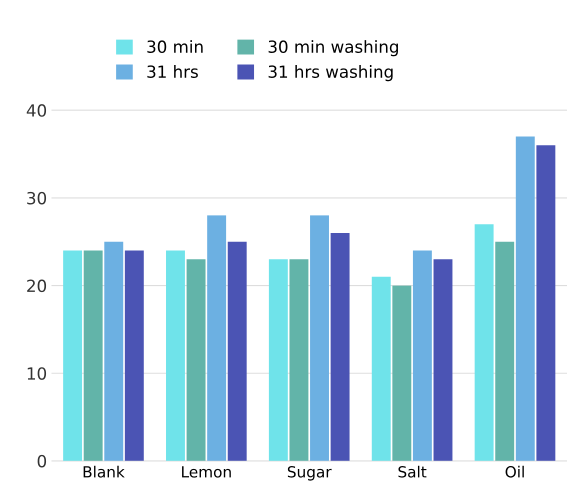 The image size is (578, 501). Describe the element at coordinates (333, 48) in the screenshot. I see `legend-label: 30 min washing` at that location.